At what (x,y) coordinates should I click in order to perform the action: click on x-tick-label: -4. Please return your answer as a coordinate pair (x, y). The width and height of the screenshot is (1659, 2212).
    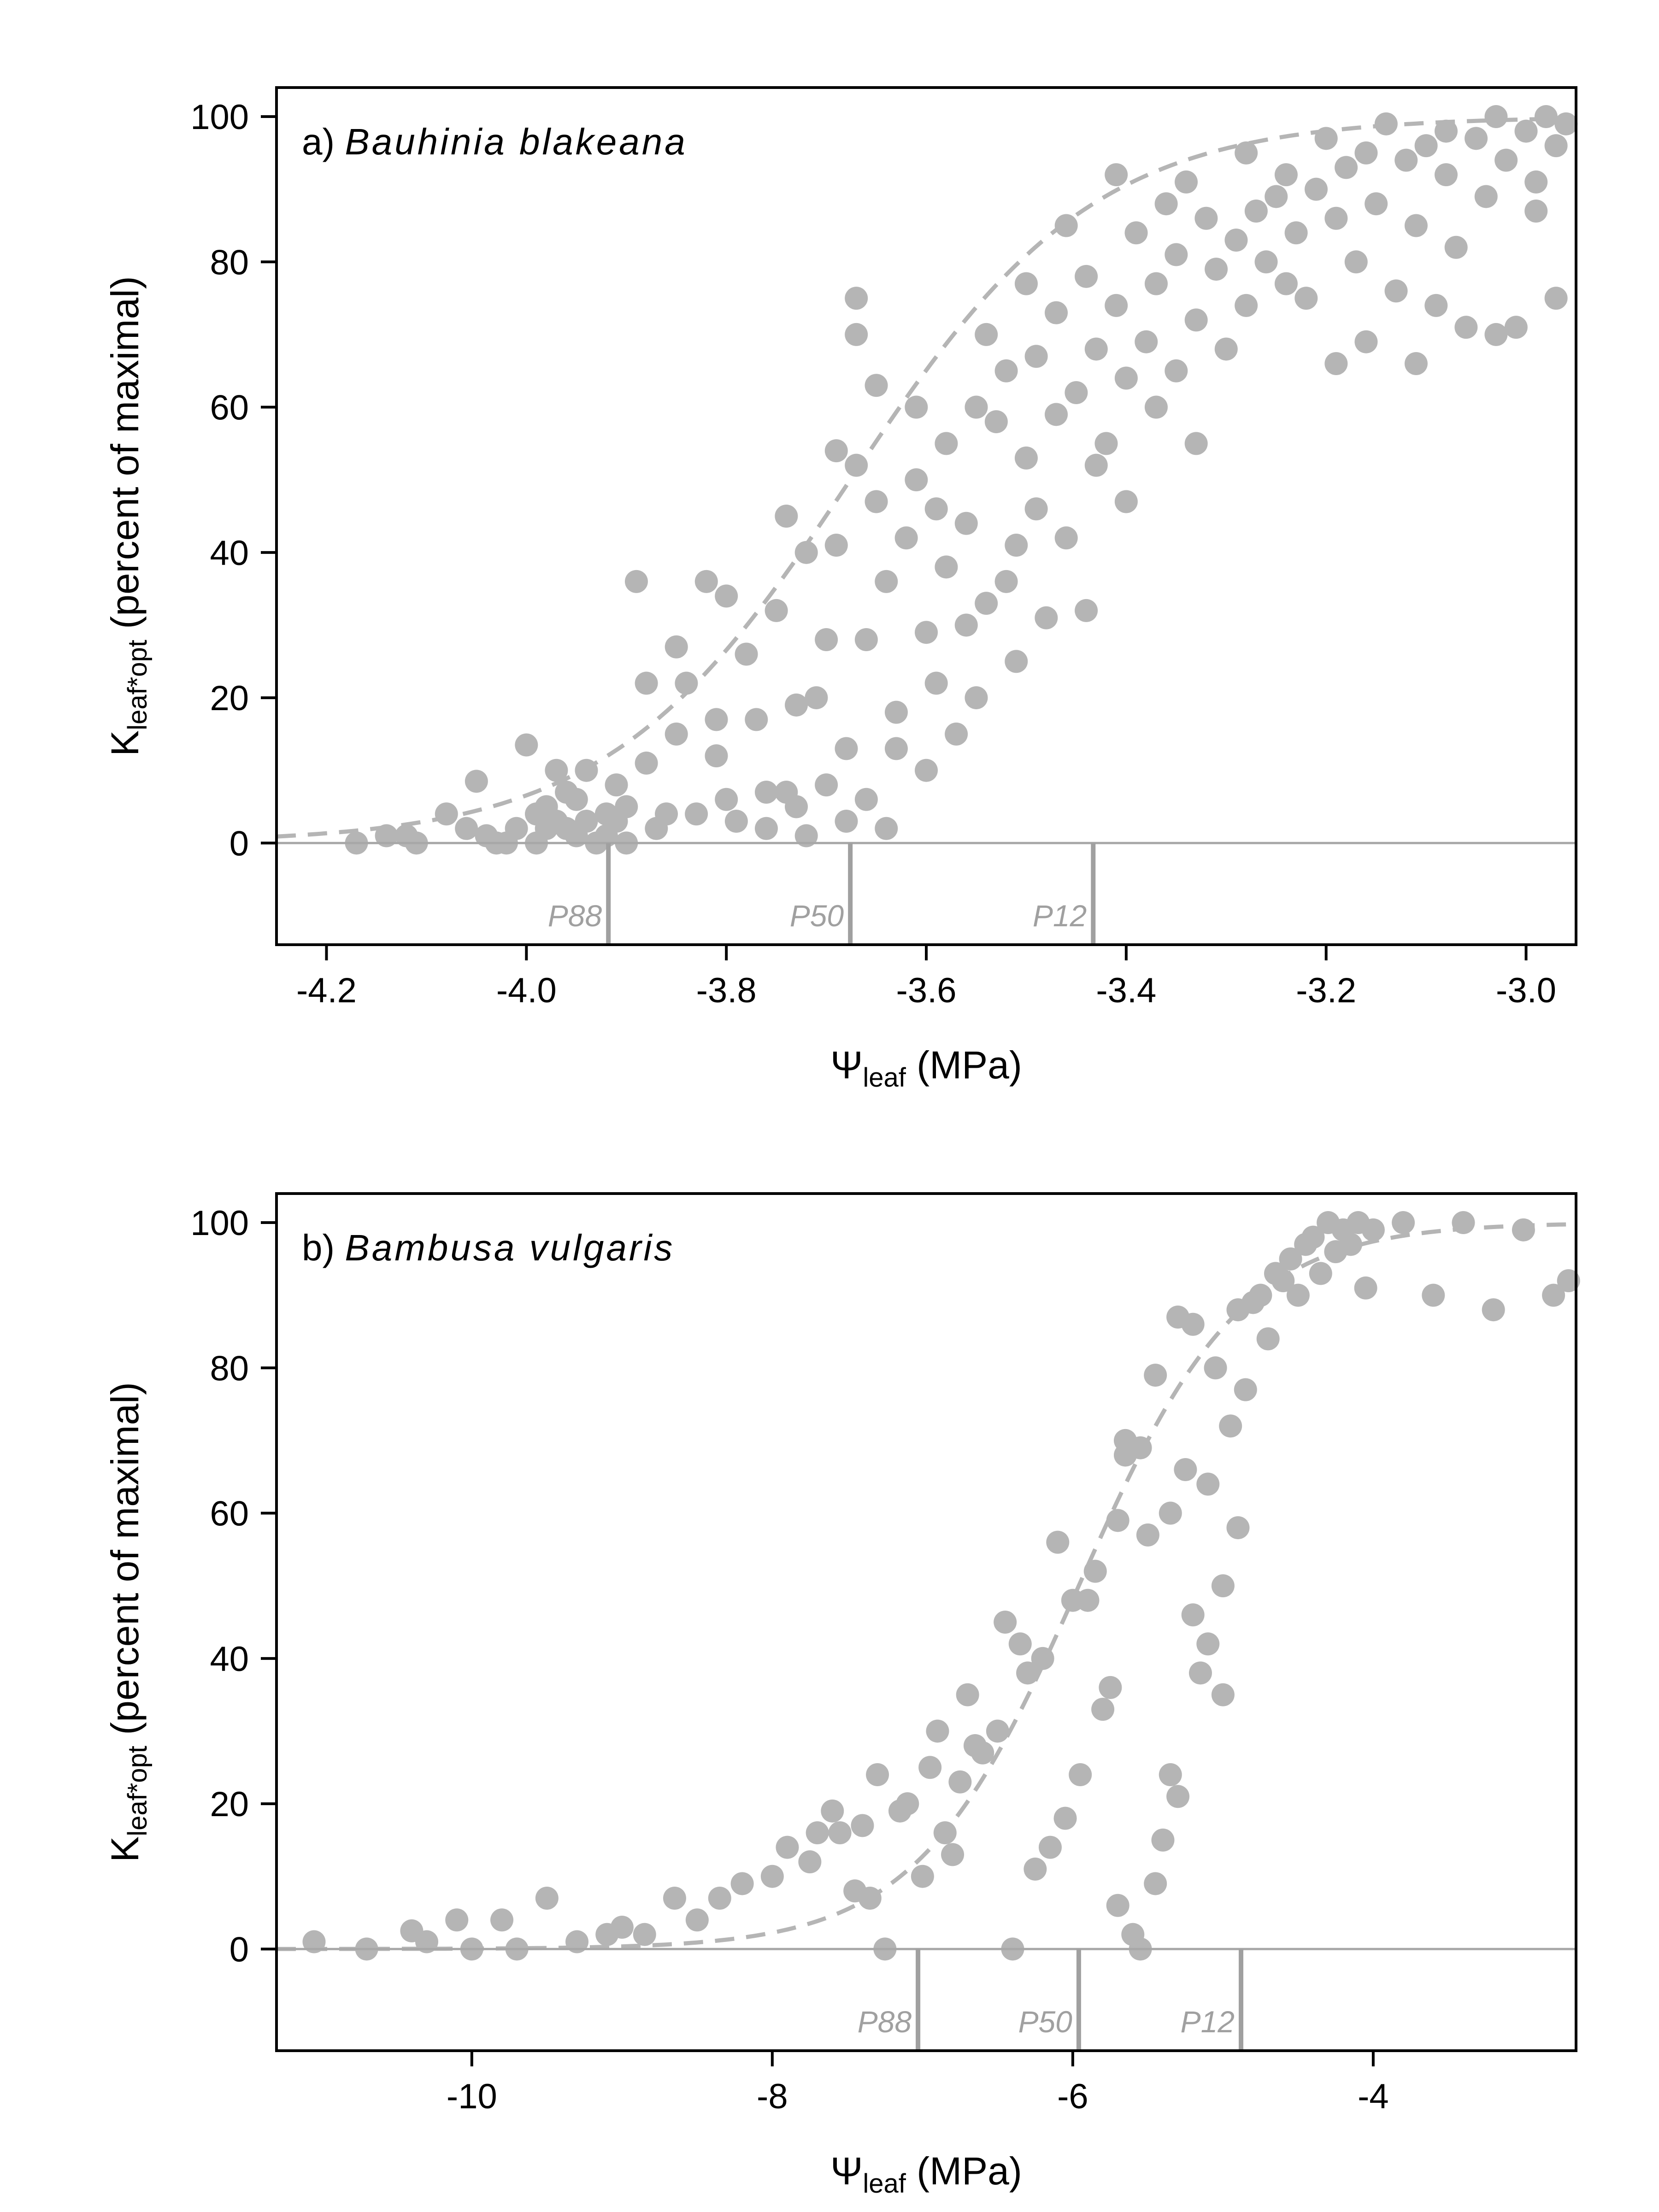
    Looking at the image, I should click on (1373, 2096).